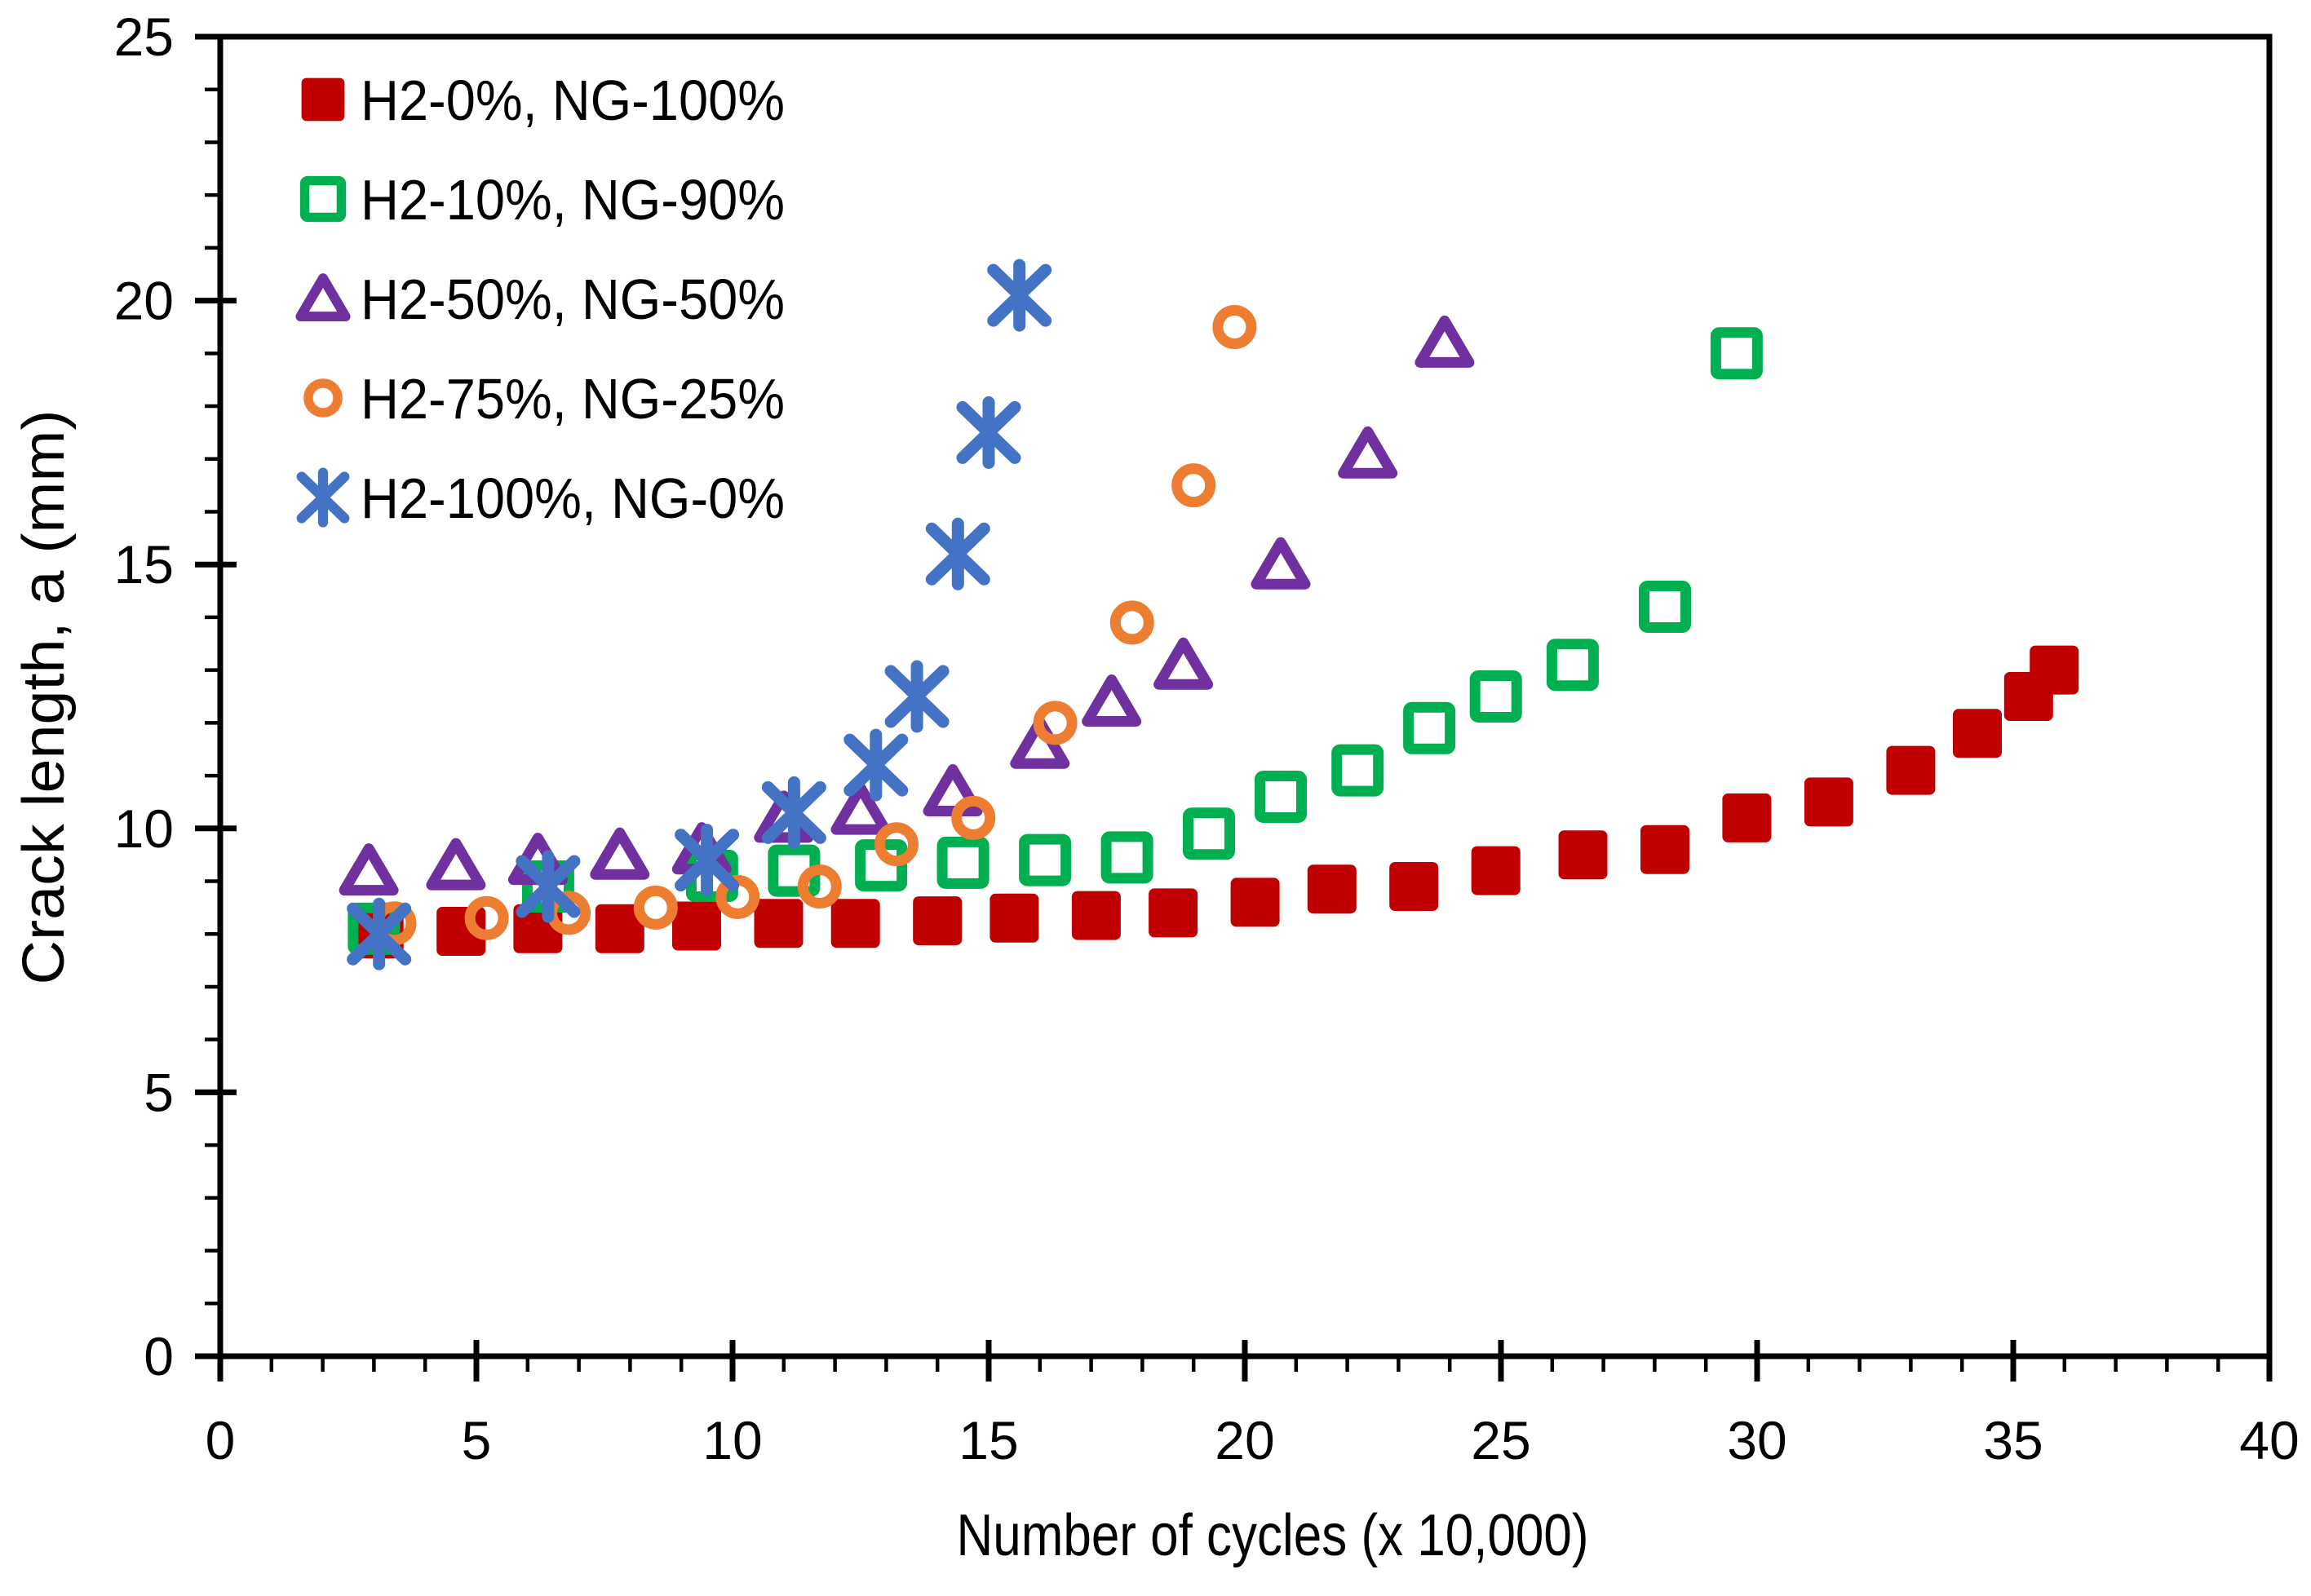 The image size is (2311, 1596). Describe the element at coordinates (44, 697) in the screenshot. I see `y-axis-title: Crack length, a (mm)` at that location.